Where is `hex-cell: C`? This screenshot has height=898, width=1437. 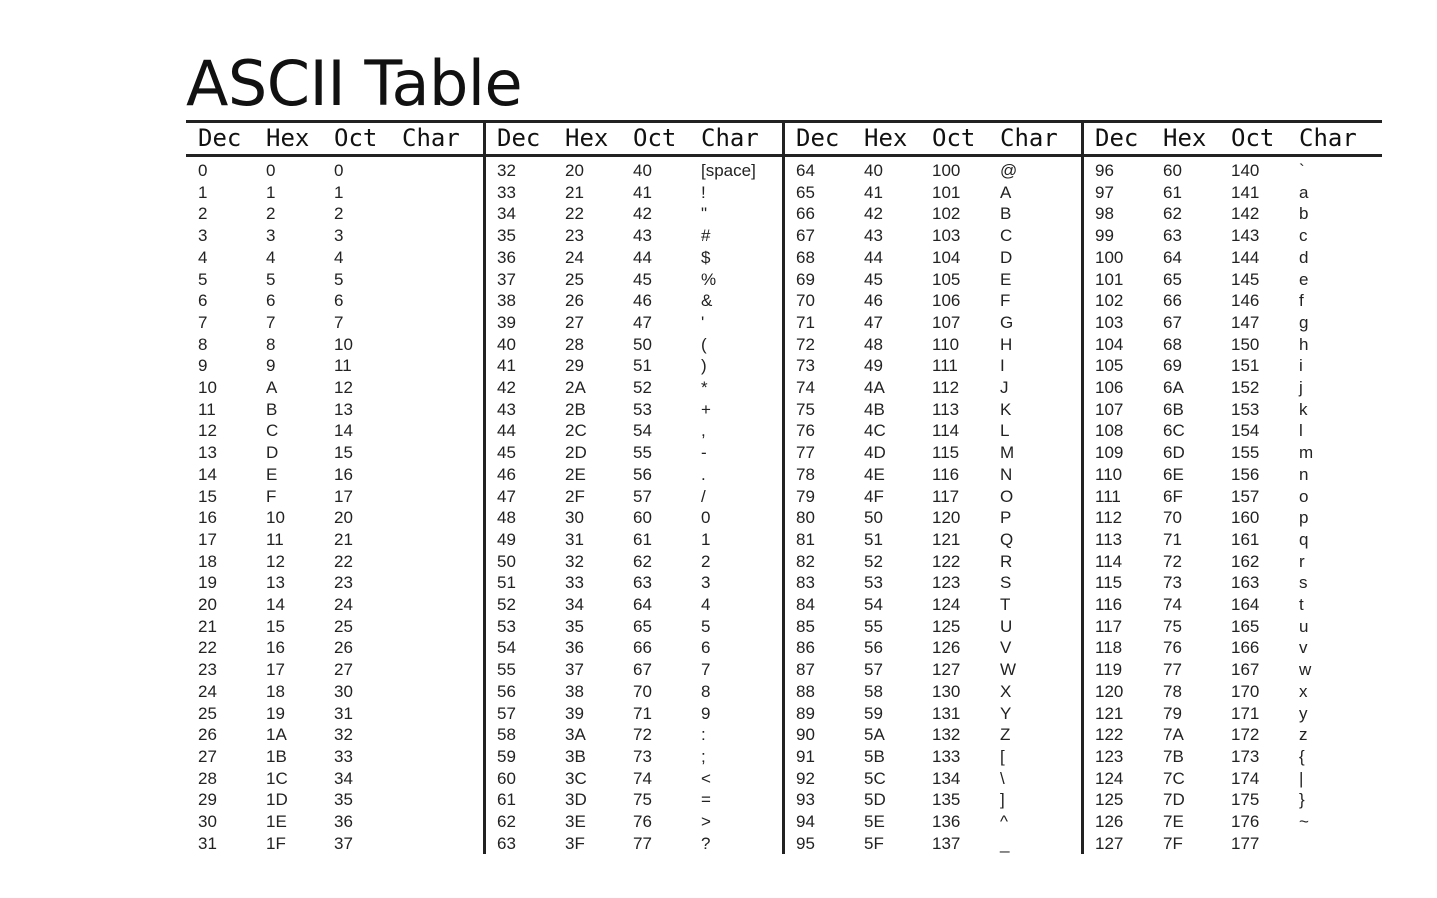
hex-cell: C is located at coordinates (272, 431).